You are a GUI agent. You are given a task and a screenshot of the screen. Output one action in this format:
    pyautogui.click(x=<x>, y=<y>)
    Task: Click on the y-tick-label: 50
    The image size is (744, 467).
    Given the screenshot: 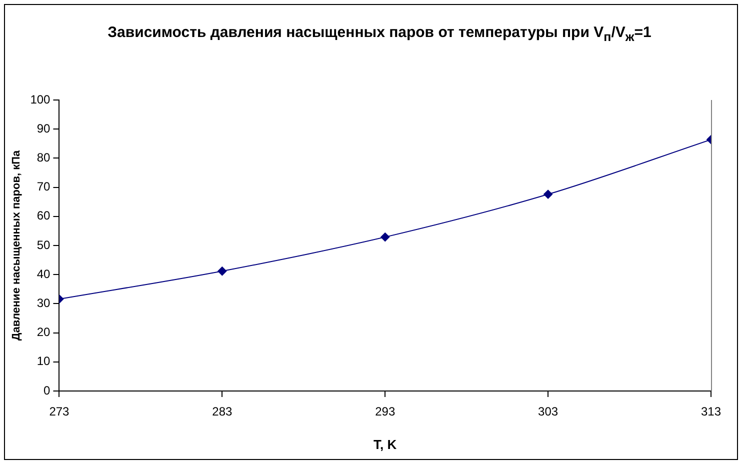 What is the action you would take?
    pyautogui.click(x=43, y=245)
    